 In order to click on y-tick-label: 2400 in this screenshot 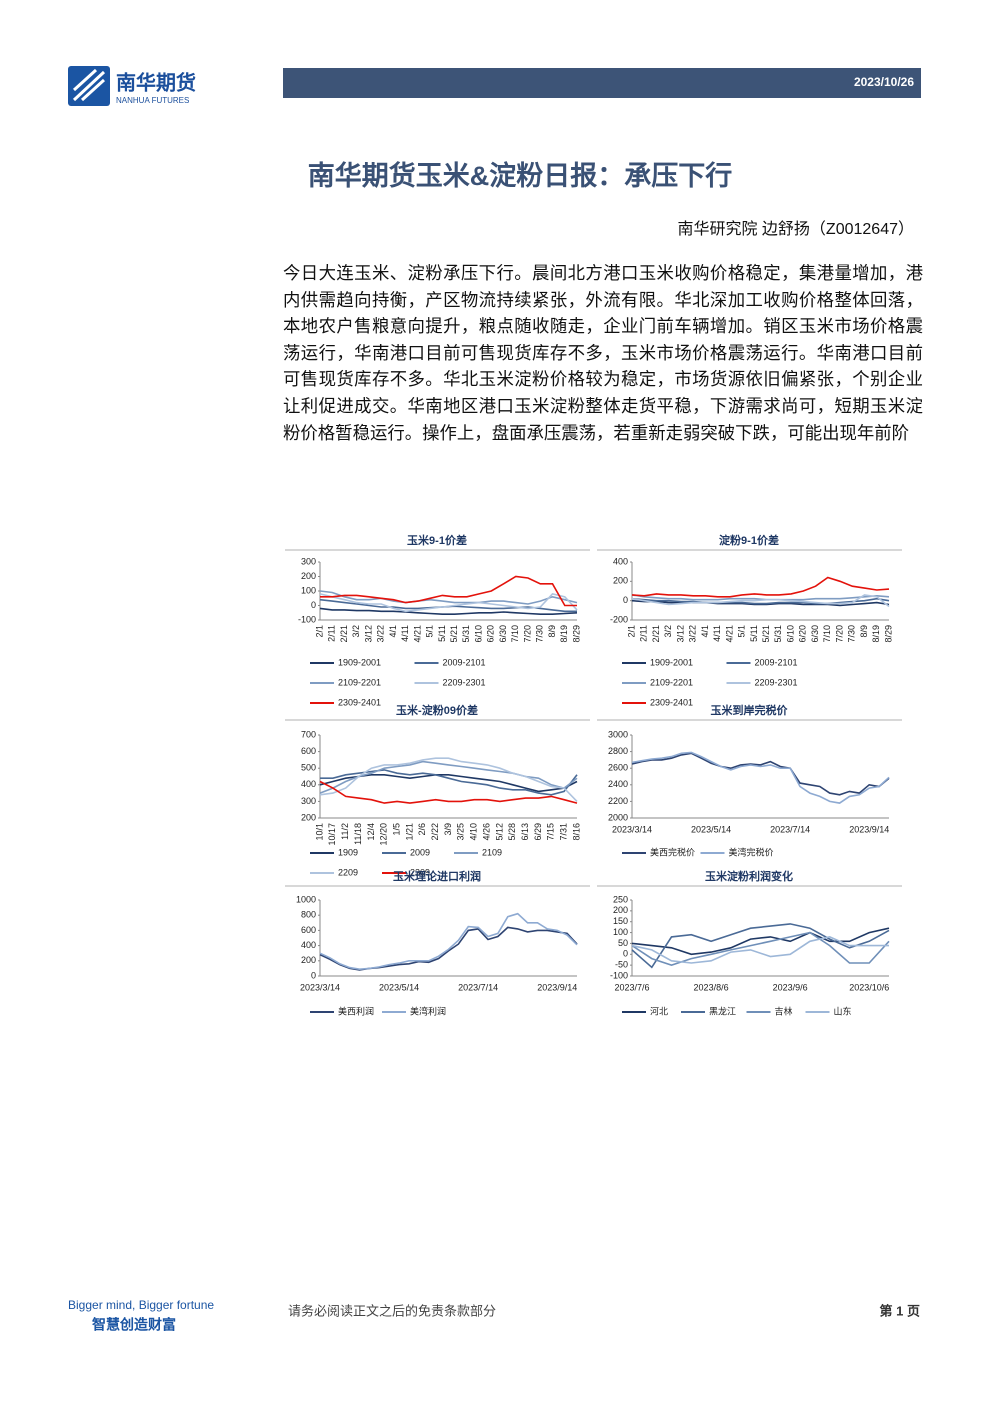, I will do `click(618, 784)`.